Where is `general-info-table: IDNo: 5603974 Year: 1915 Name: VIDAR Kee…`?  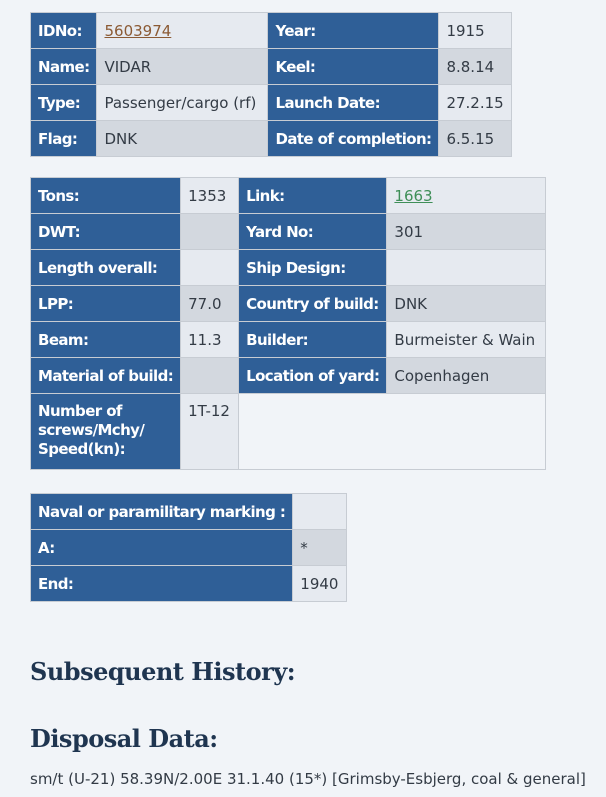
general-info-table: IDNo: 5603974 Year: 1915 Name: VIDAR Kee… is located at coordinates (270, 84).